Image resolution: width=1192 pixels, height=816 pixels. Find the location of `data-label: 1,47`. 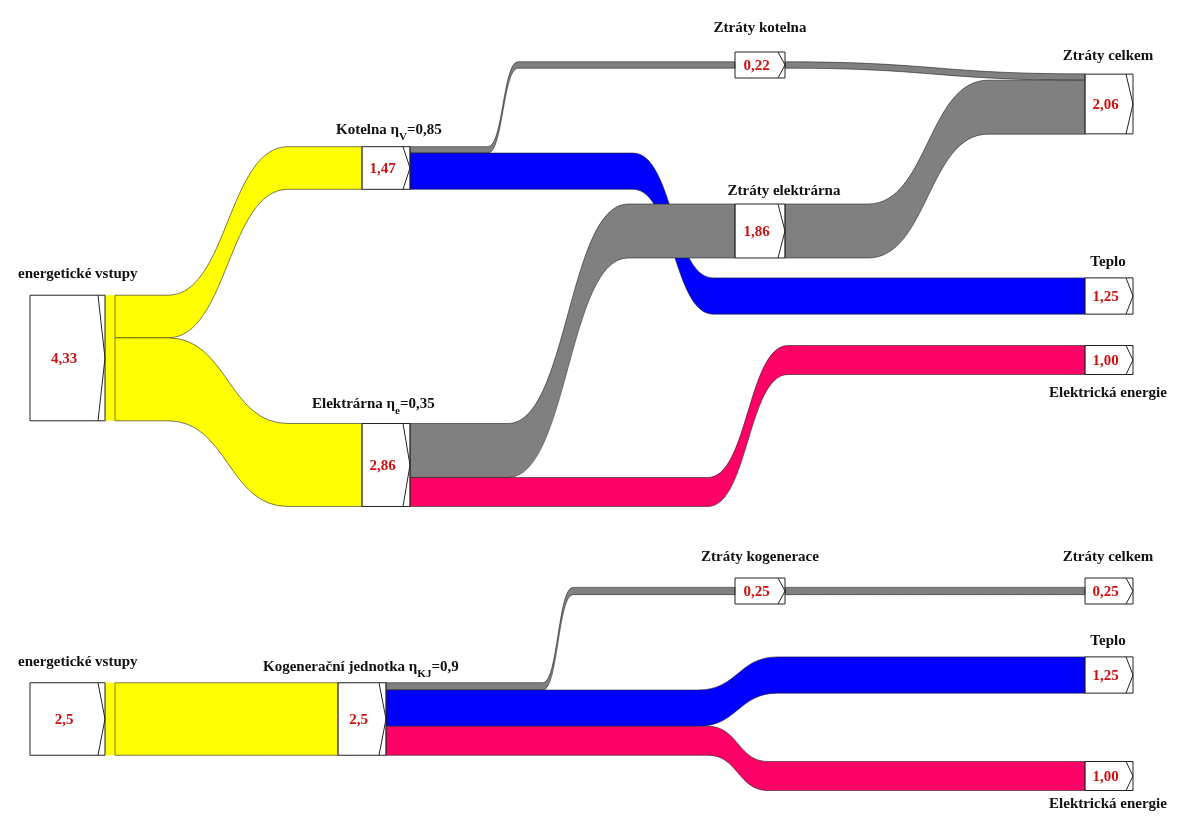

data-label: 1,47 is located at coordinates (383, 168).